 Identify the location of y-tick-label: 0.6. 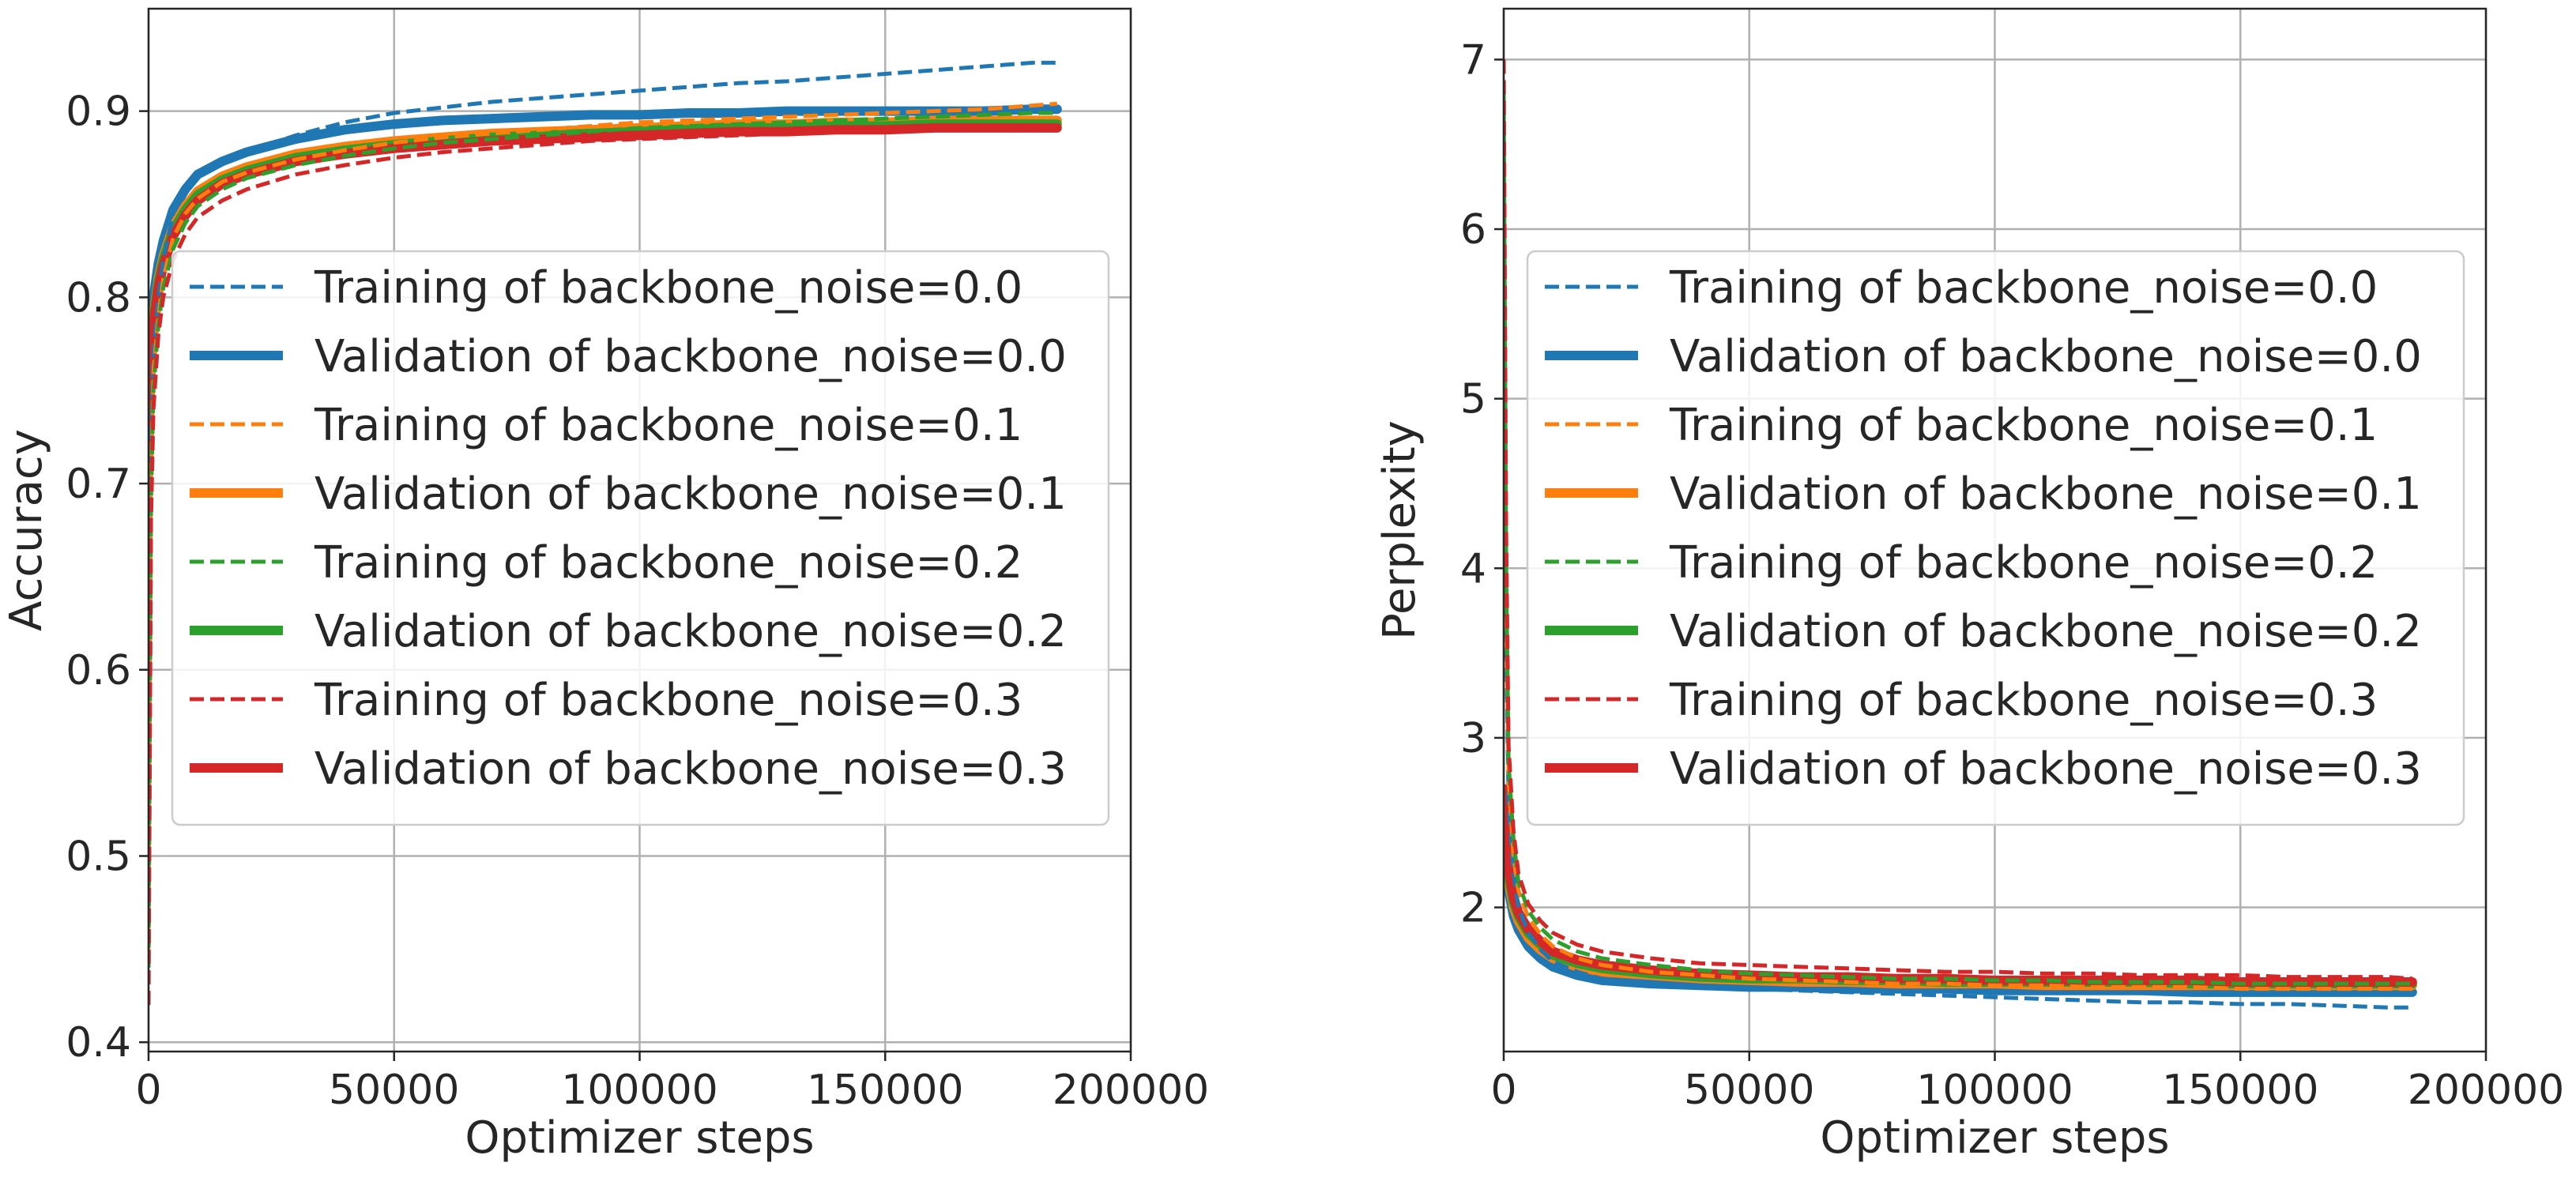
(98, 670).